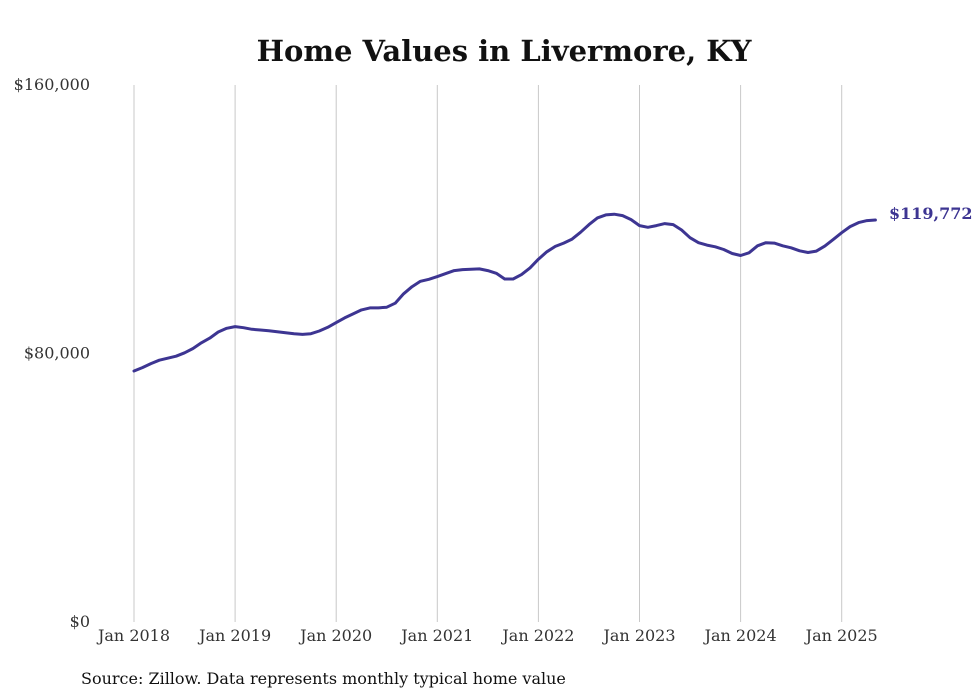  I want to click on y-axis-ticks: $0 $80,000 $160,000, so click(52, 353).